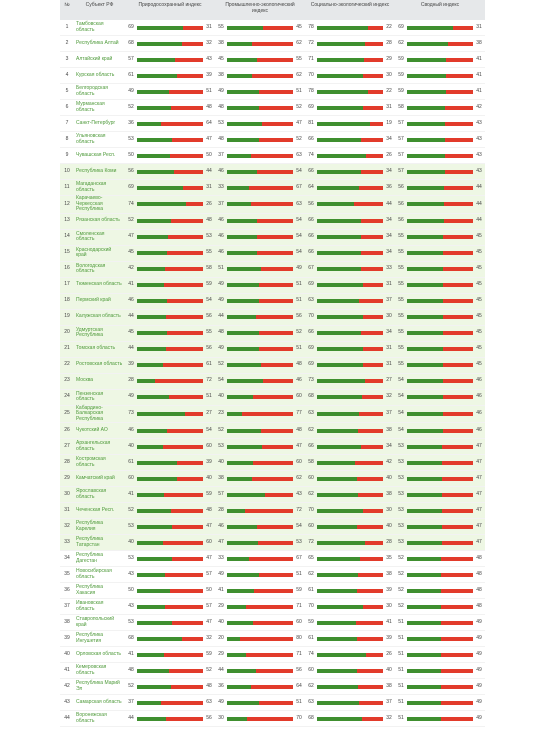 This screenshot has width=550, height=734. Describe the element at coordinates (479, 90) in the screenshot. I see `negative-value: 41` at that location.